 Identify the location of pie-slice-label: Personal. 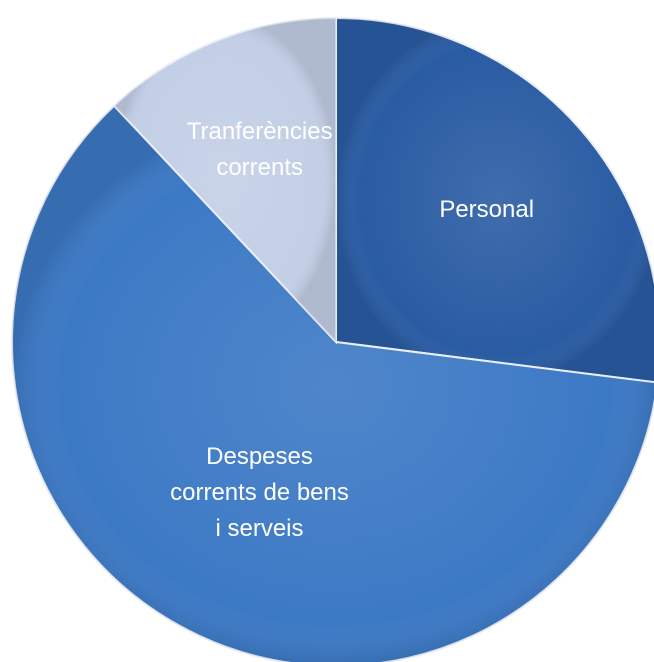
(486, 209).